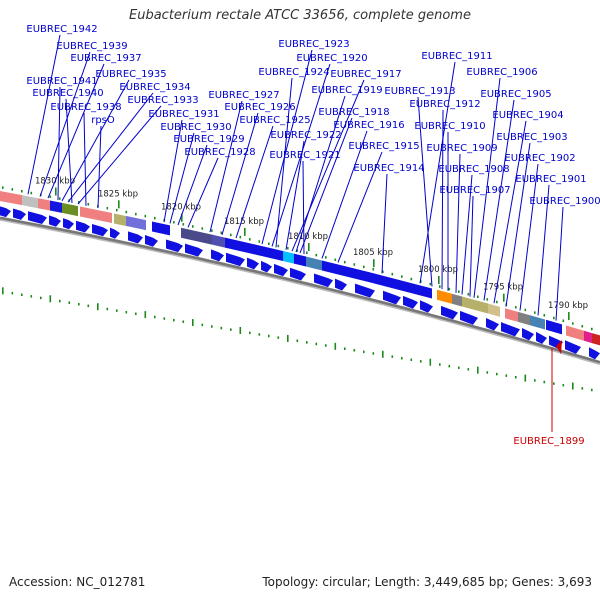 This screenshot has height=600, width=600. I want to click on gene-label: EUBREC_1926, so click(259, 107).